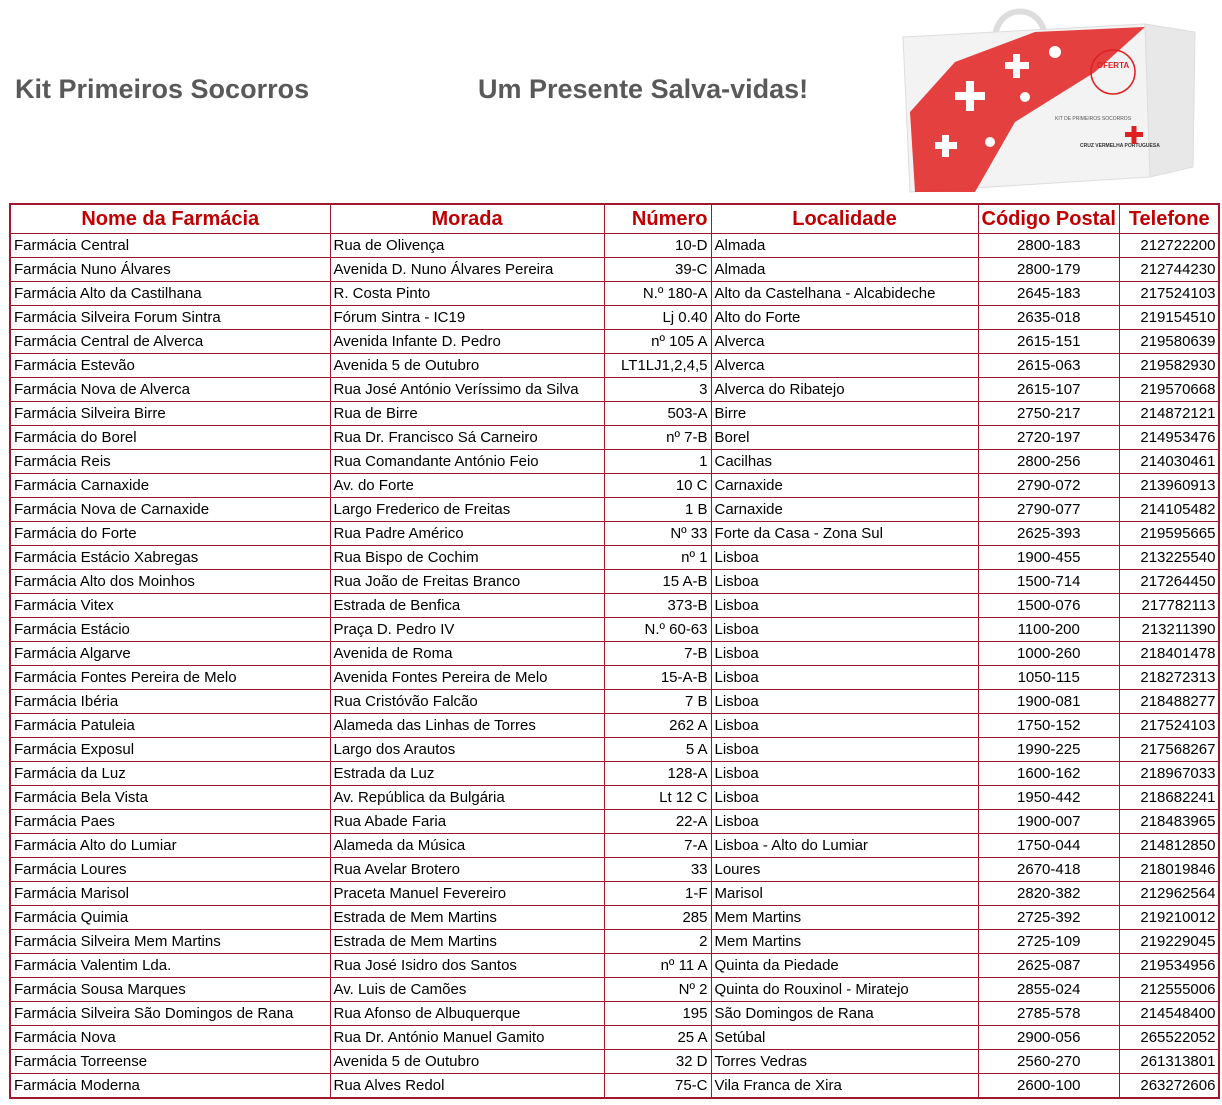  I want to click on cell-name: Farmácia Nova, so click(170, 1037).